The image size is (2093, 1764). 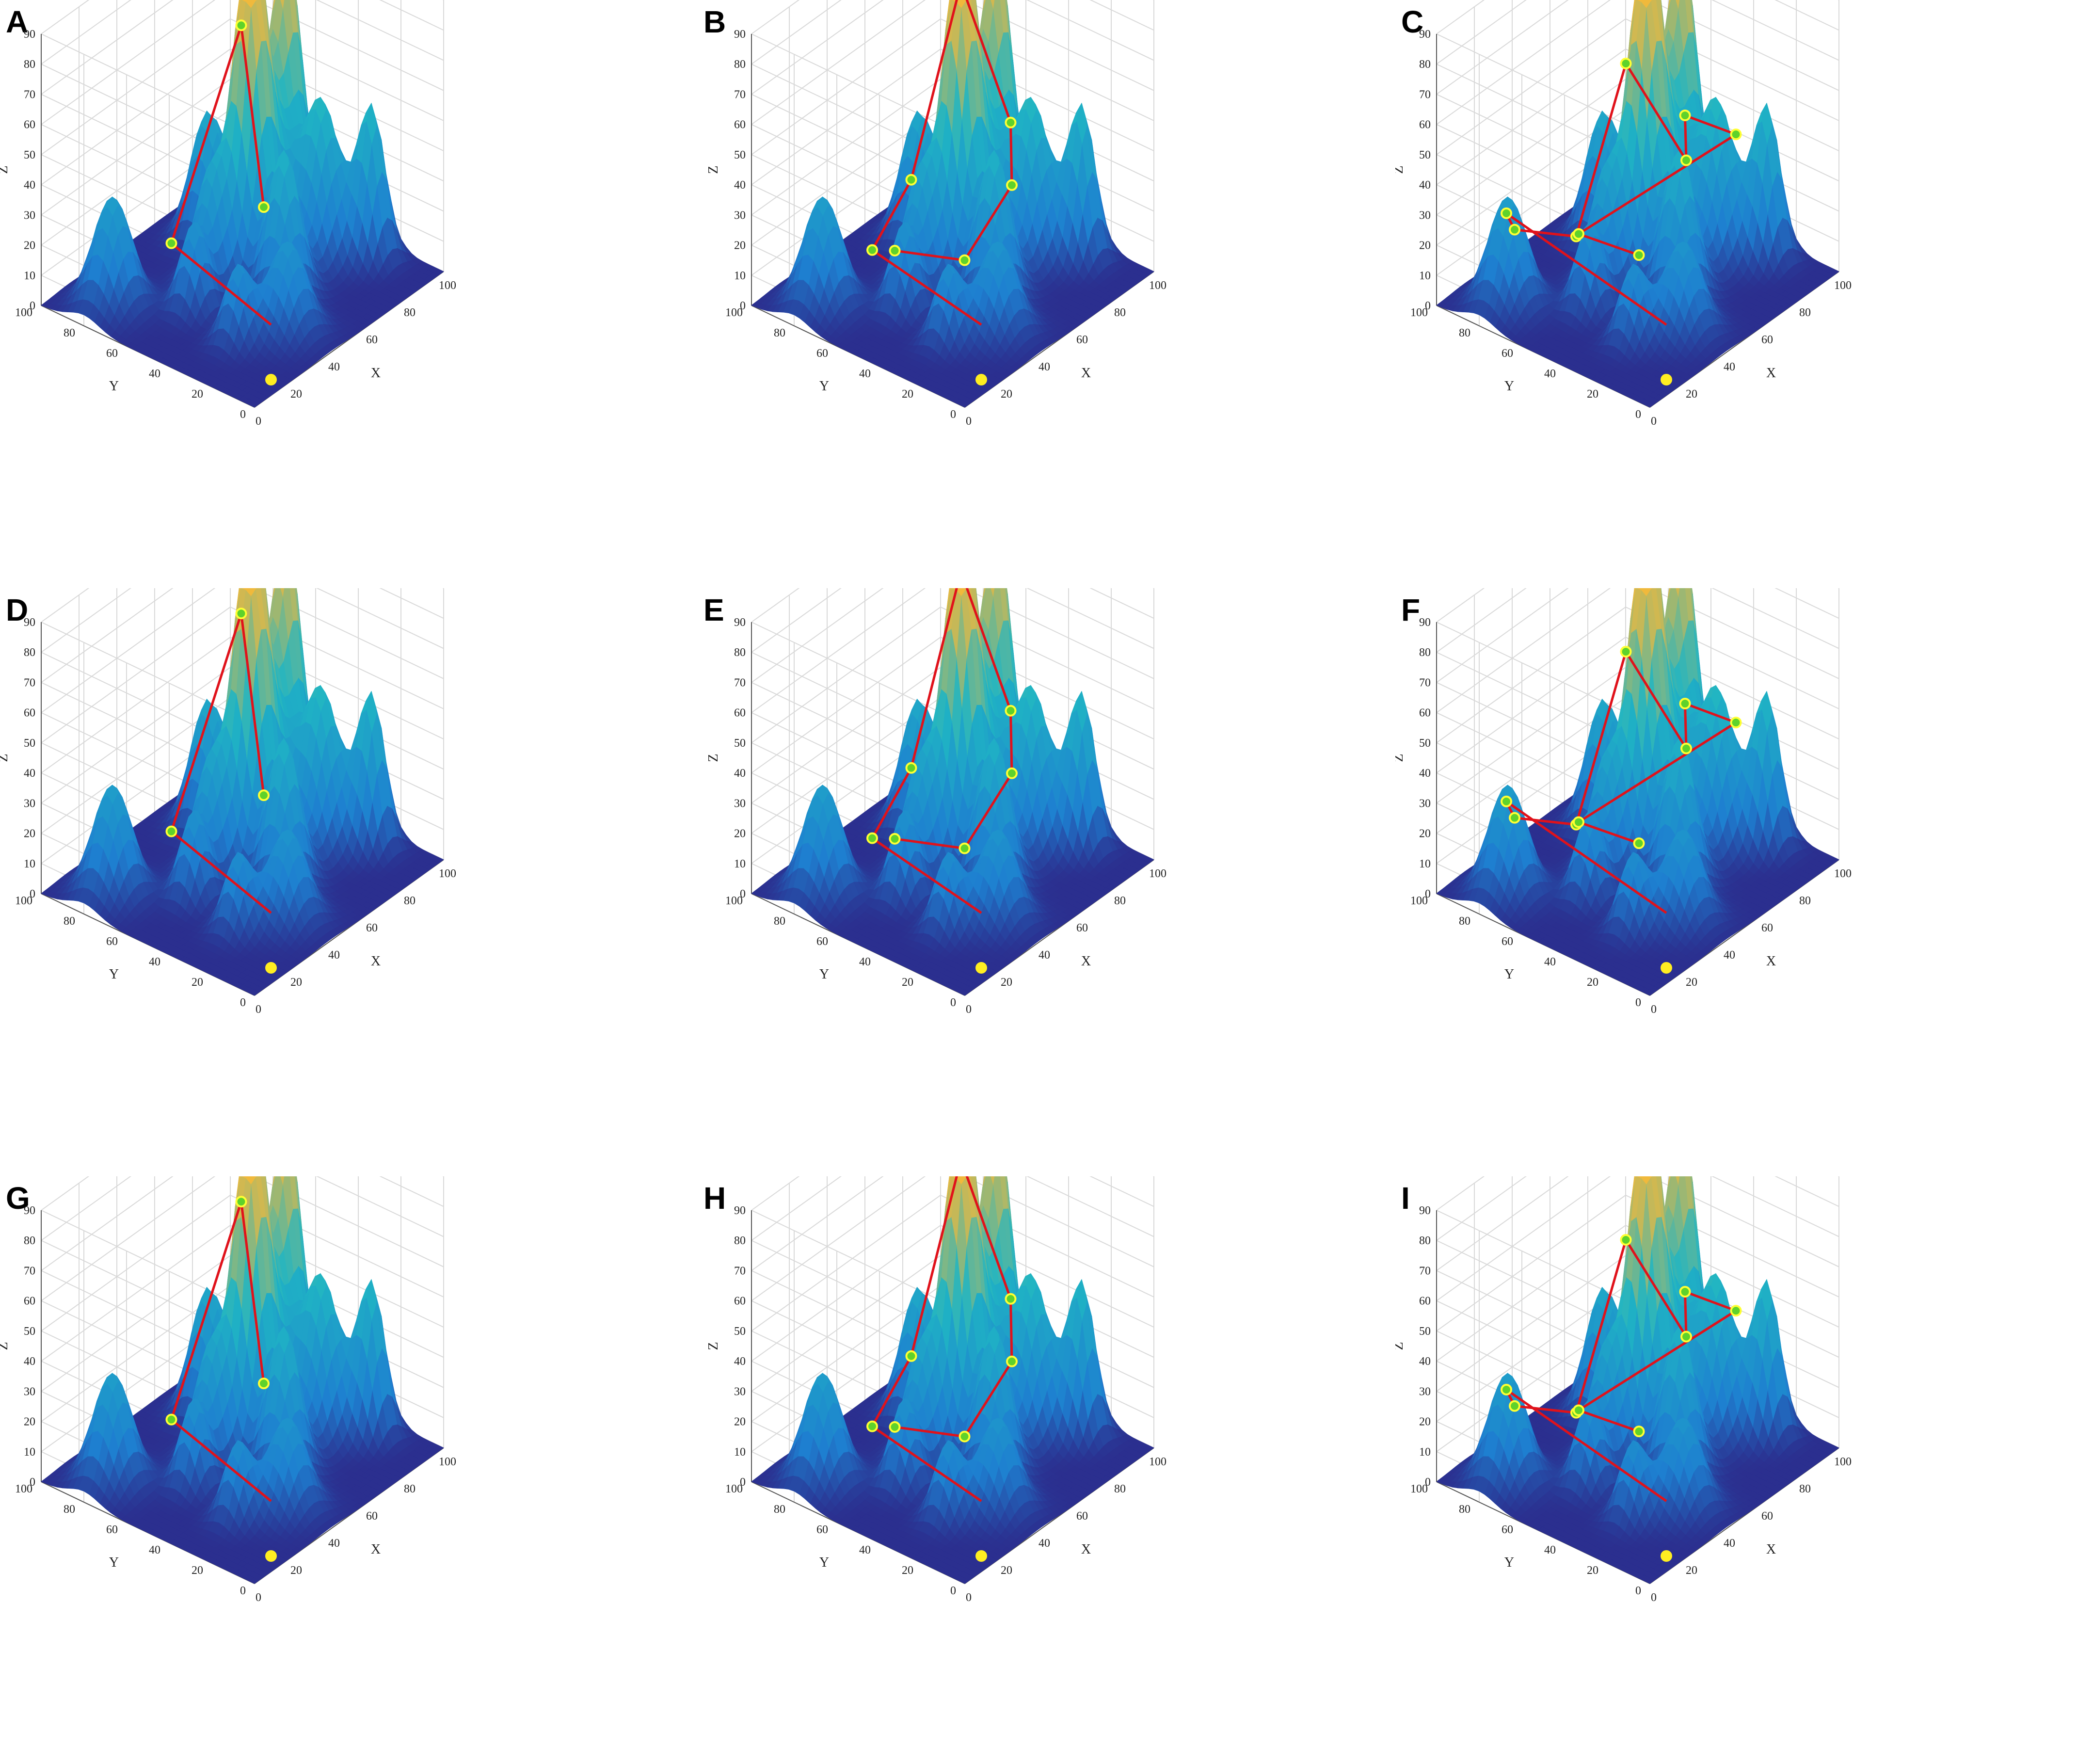 What do you see at coordinates (1805, 313) in the screenshot?
I see `x-tick-label: 80` at bounding box center [1805, 313].